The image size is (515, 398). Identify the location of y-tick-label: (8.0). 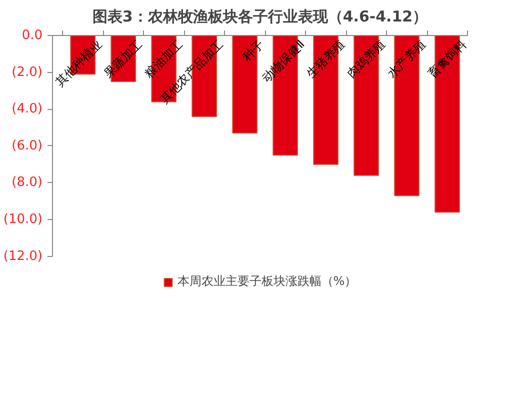
(27, 182).